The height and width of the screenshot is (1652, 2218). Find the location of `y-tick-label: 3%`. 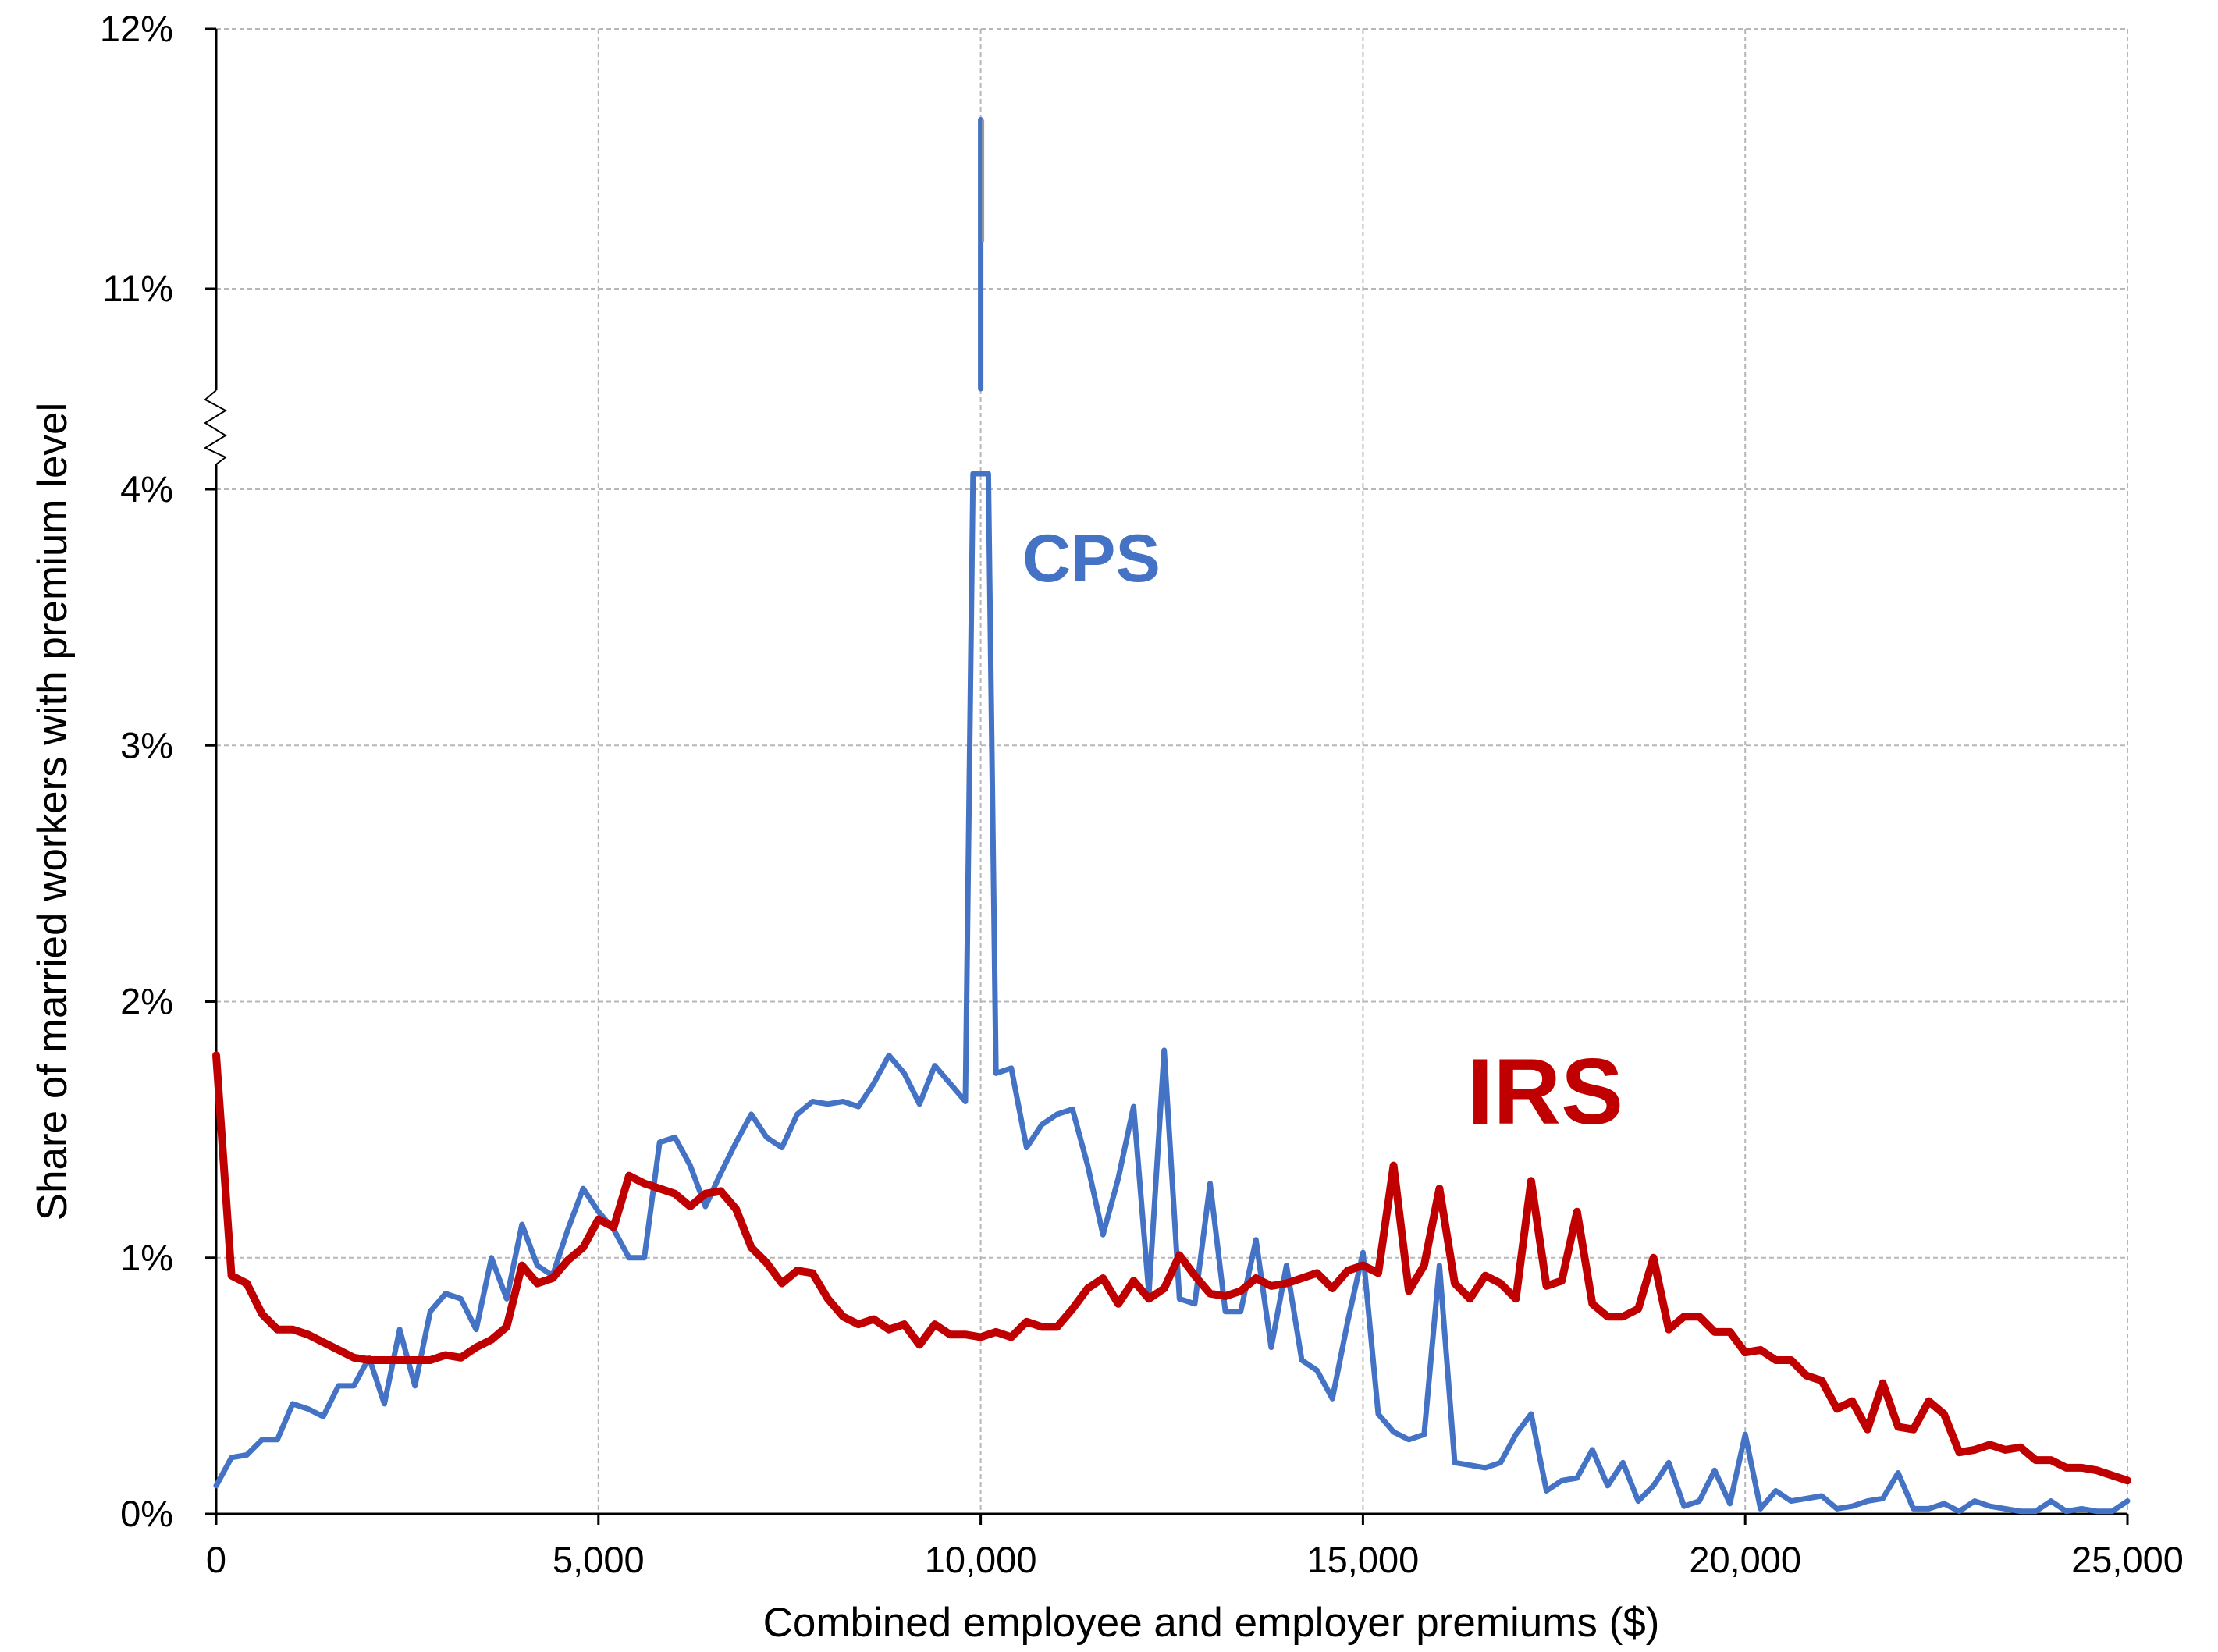

y-tick-label: 3% is located at coordinates (146, 745).